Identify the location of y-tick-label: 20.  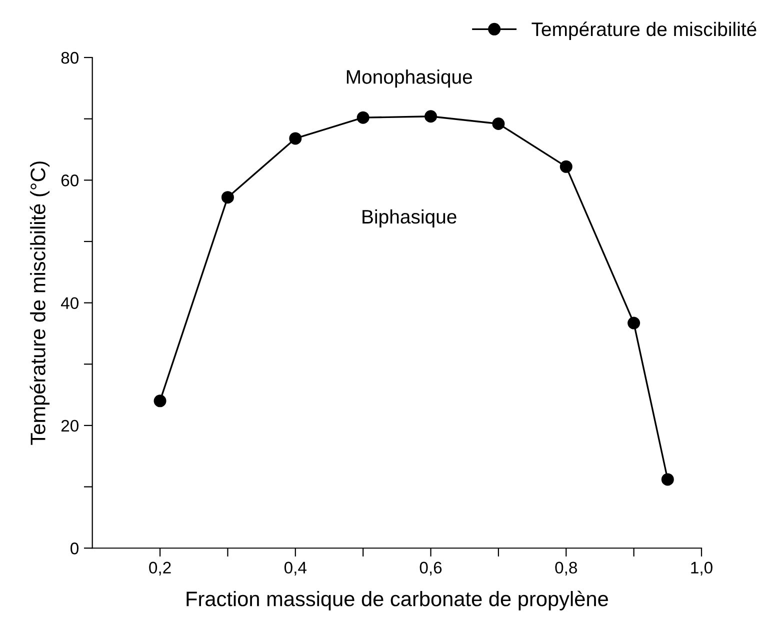
(69, 426).